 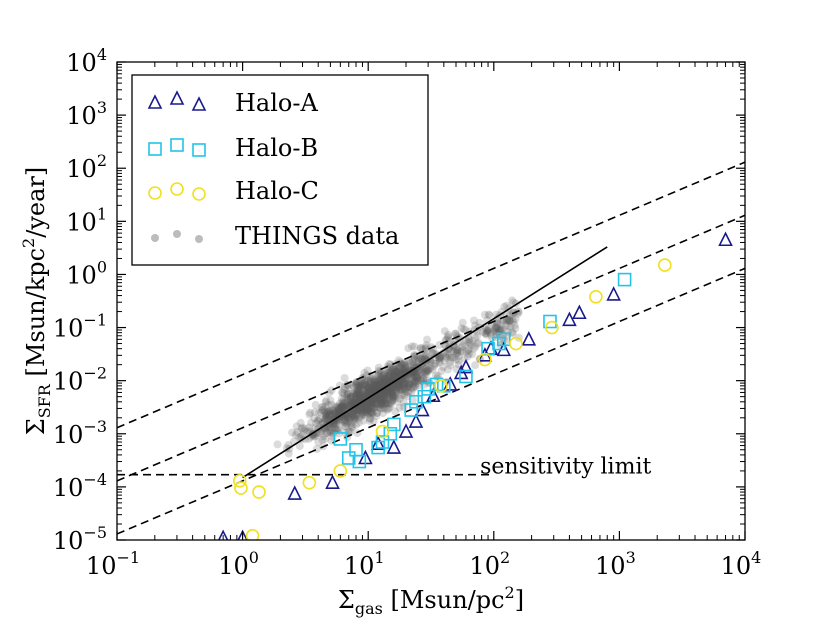 What do you see at coordinates (276, 148) in the screenshot?
I see `legend-label-halo-b: Halo-B` at bounding box center [276, 148].